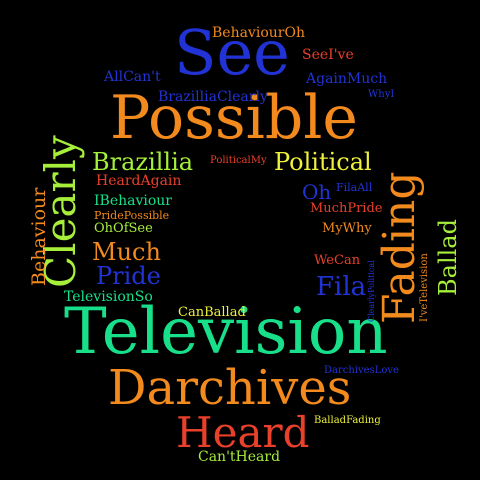  I want to click on word-possible: Possible, so click(234, 118).